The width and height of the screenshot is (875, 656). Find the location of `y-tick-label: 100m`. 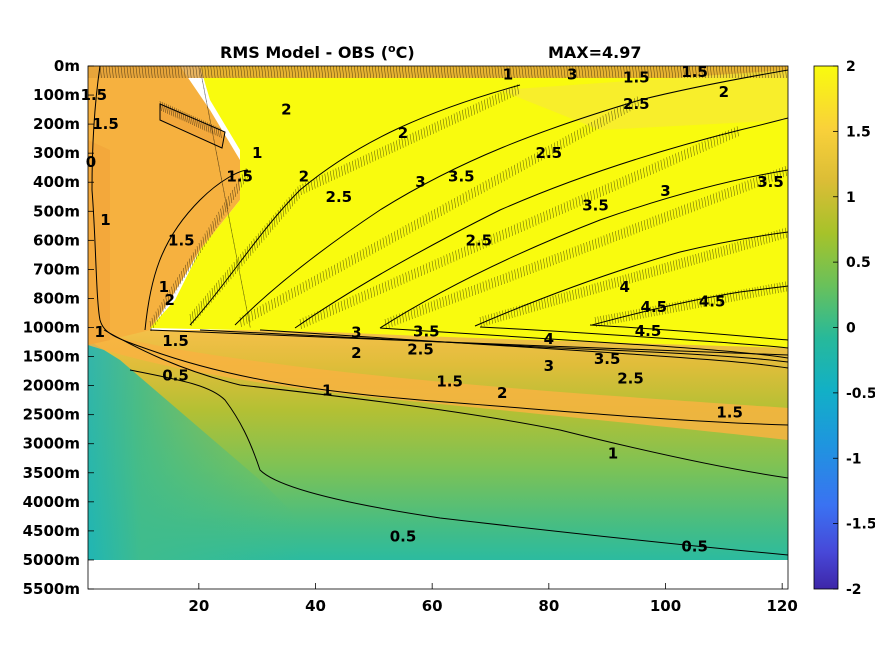

y-tick-label: 100m is located at coordinates (56, 95).